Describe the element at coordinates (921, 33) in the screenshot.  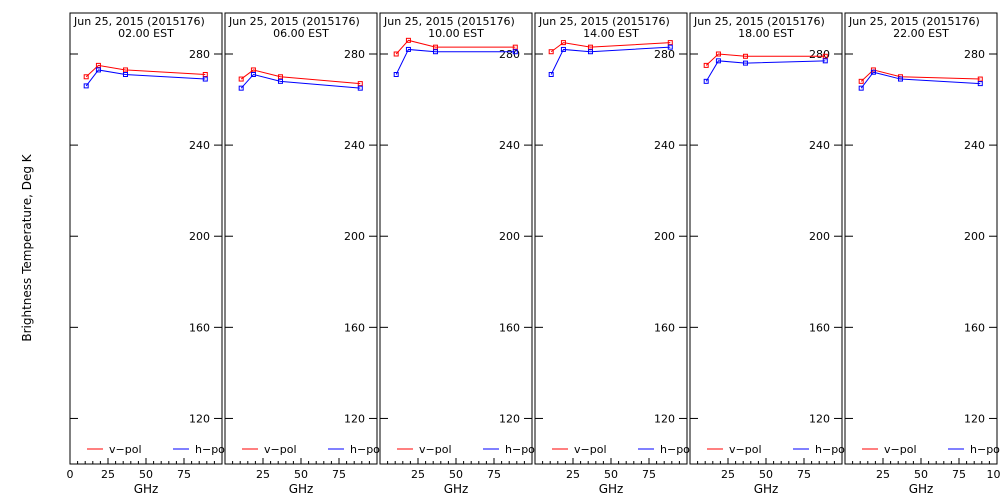
I see `panel-subtitle: 22.00 EST` at that location.